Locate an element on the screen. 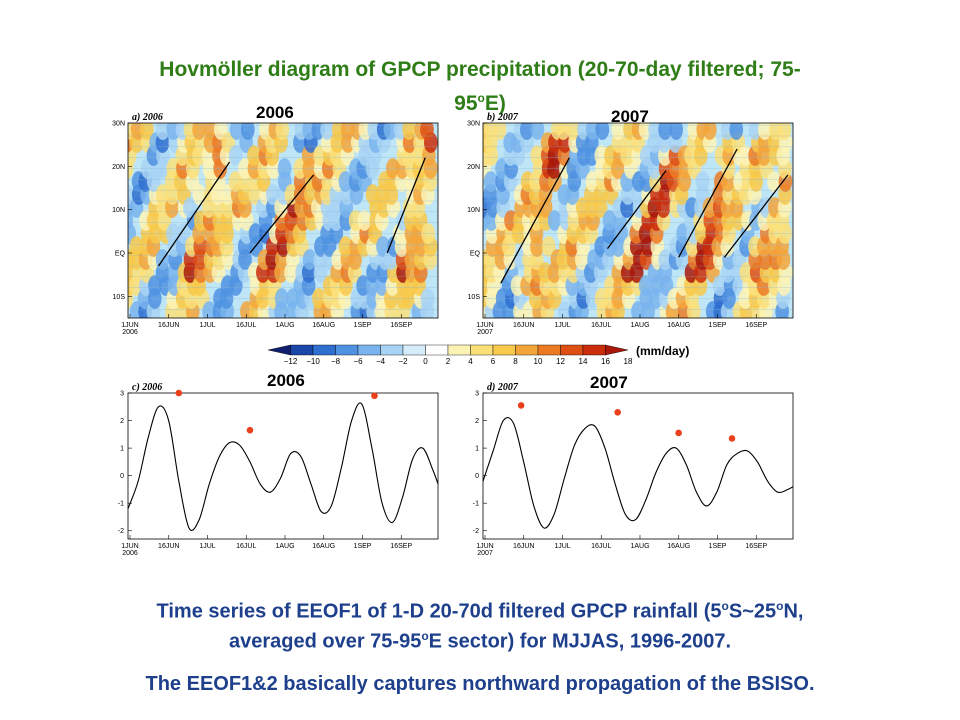 The image size is (960, 720). x-tick-label: 1JUN is located at coordinates (130, 325).